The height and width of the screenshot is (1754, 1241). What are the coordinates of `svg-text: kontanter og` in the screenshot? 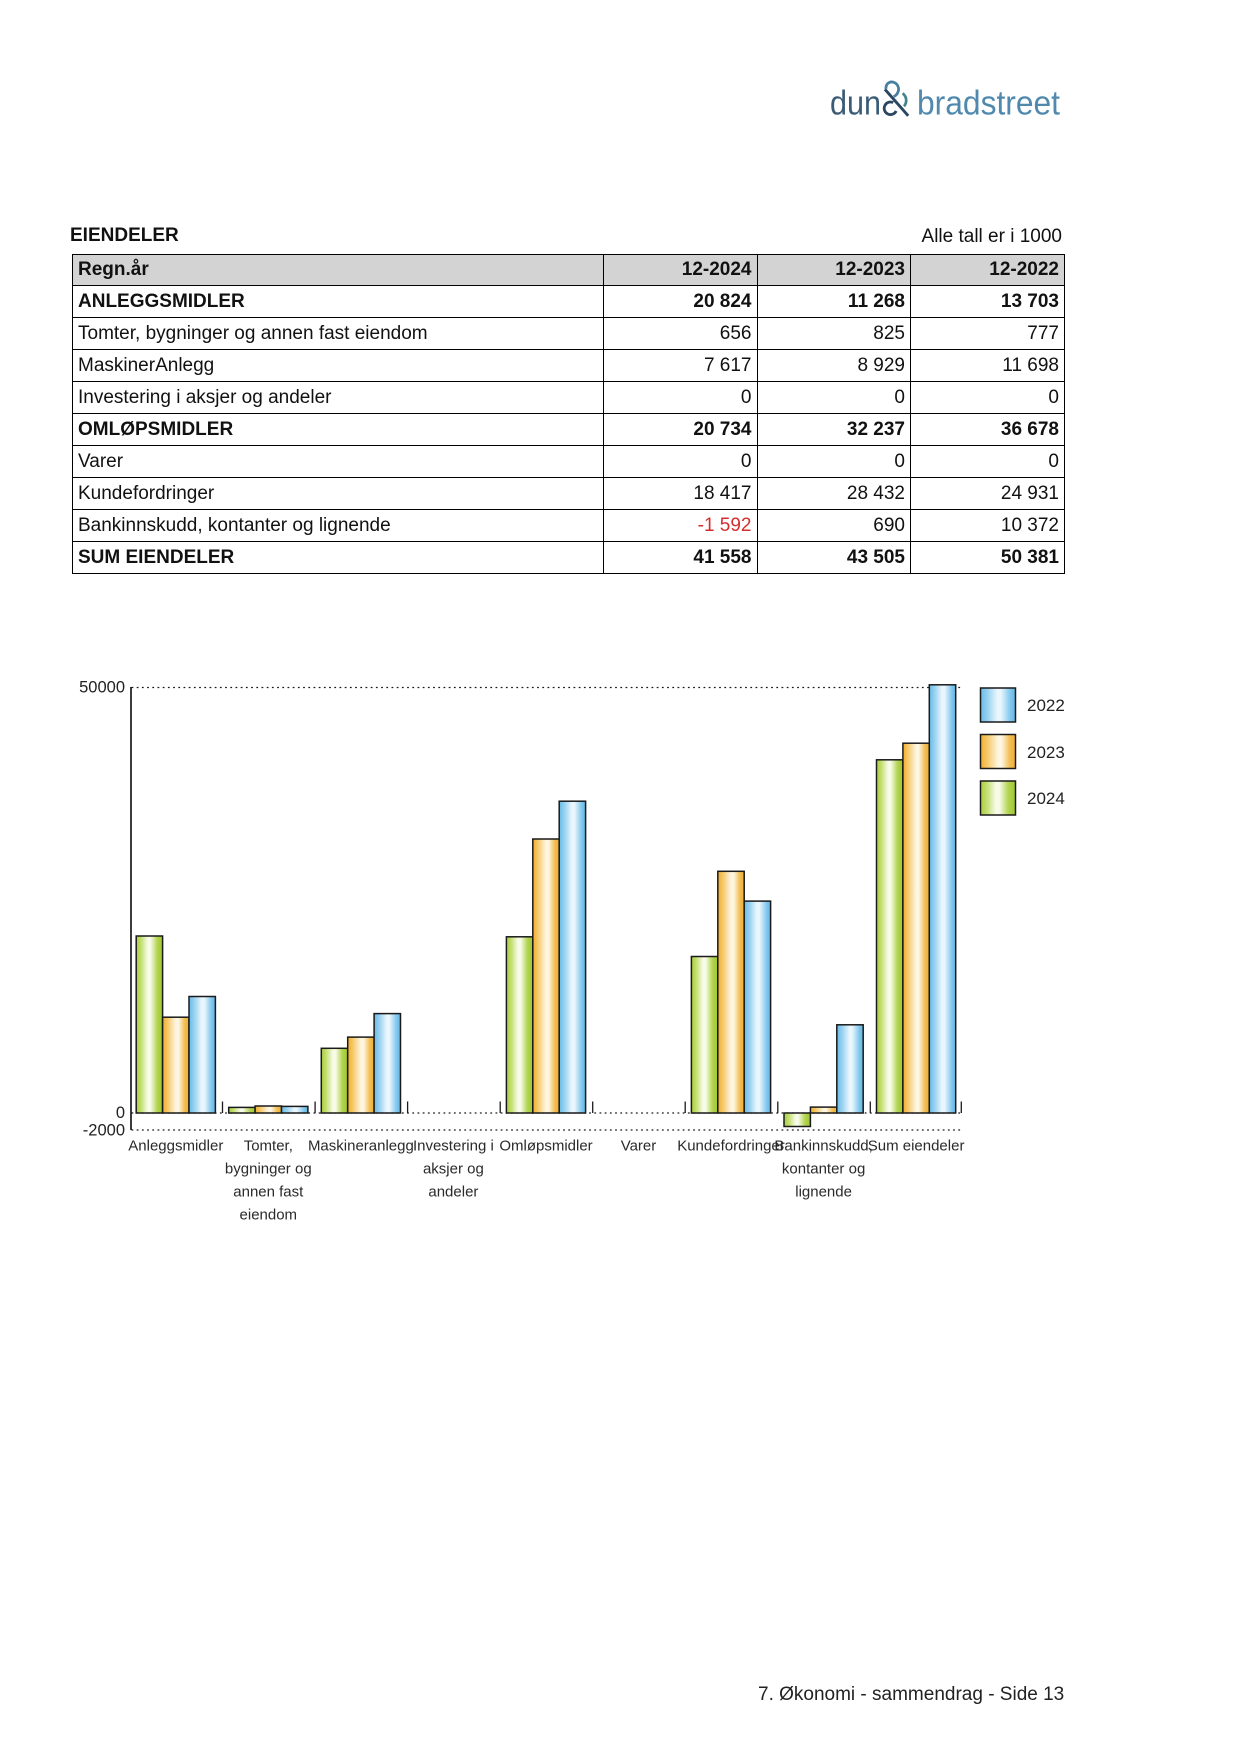 It's located at (823, 1169).